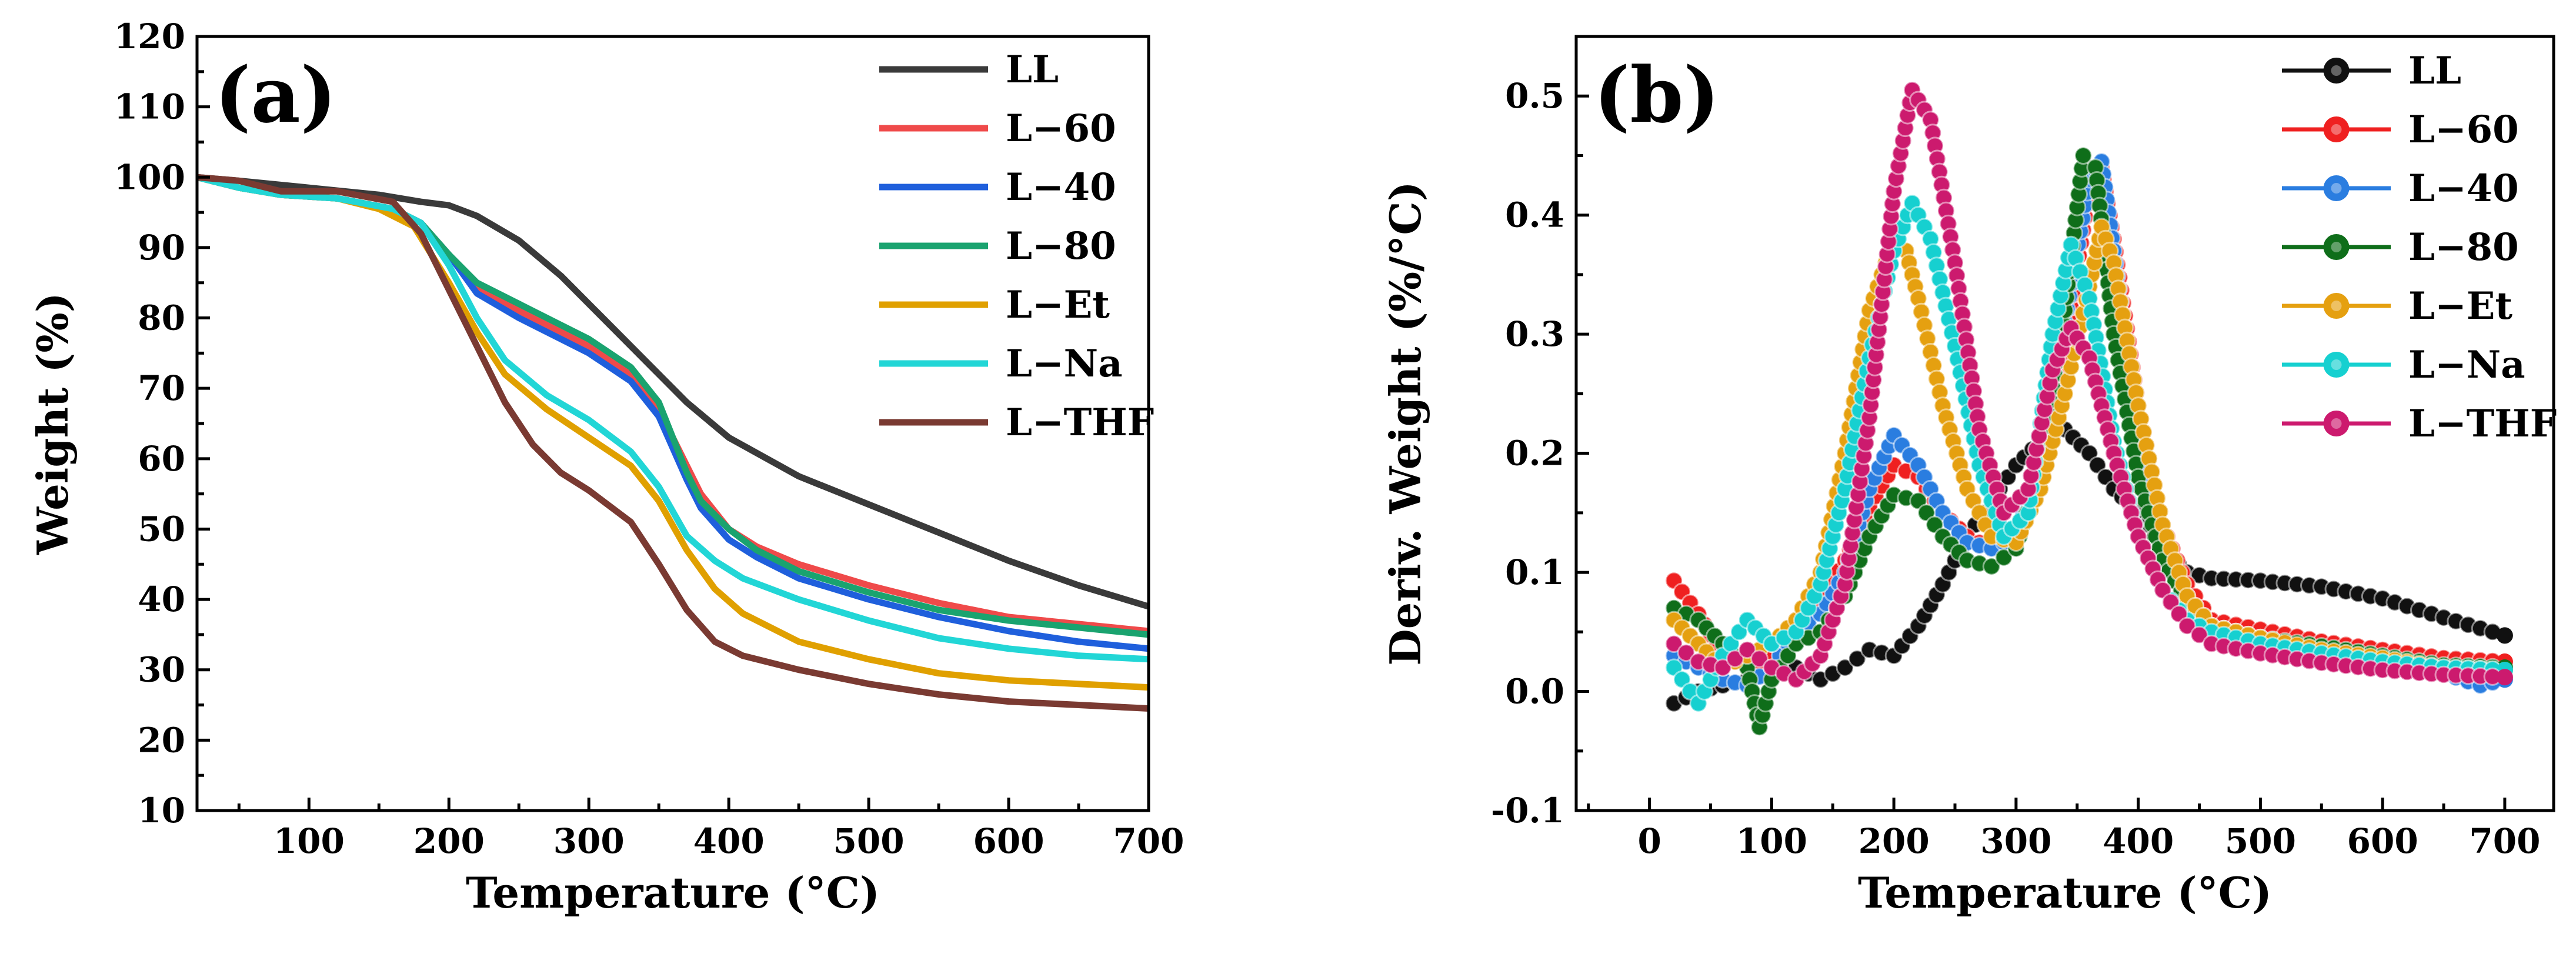  What do you see at coordinates (161, 740) in the screenshot?
I see `y-tick-label: 20` at bounding box center [161, 740].